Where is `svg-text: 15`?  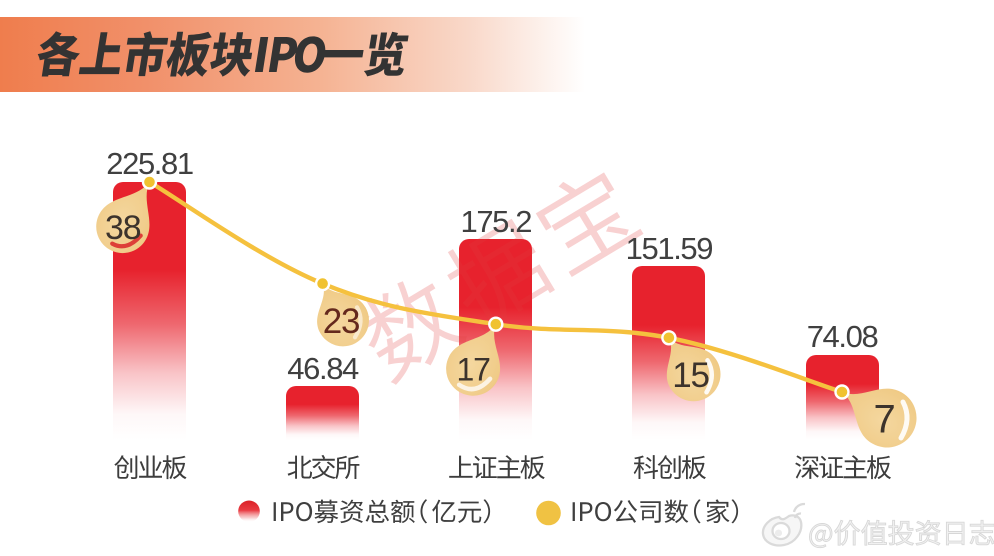
svg-text: 15 is located at coordinates (690, 375).